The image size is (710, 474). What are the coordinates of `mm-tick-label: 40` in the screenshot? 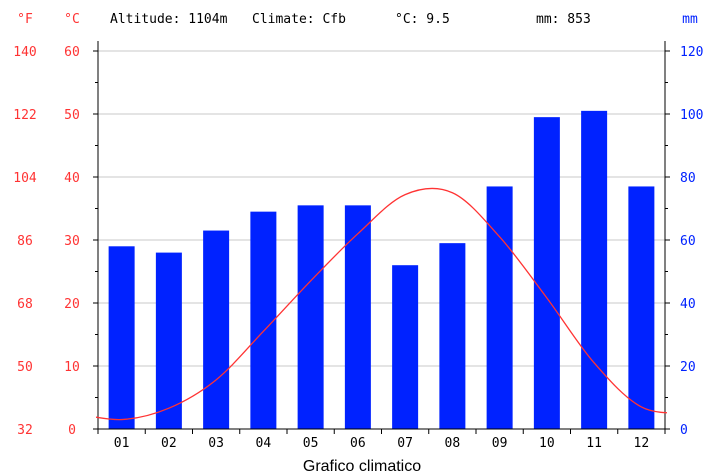 It's located at (688, 304).